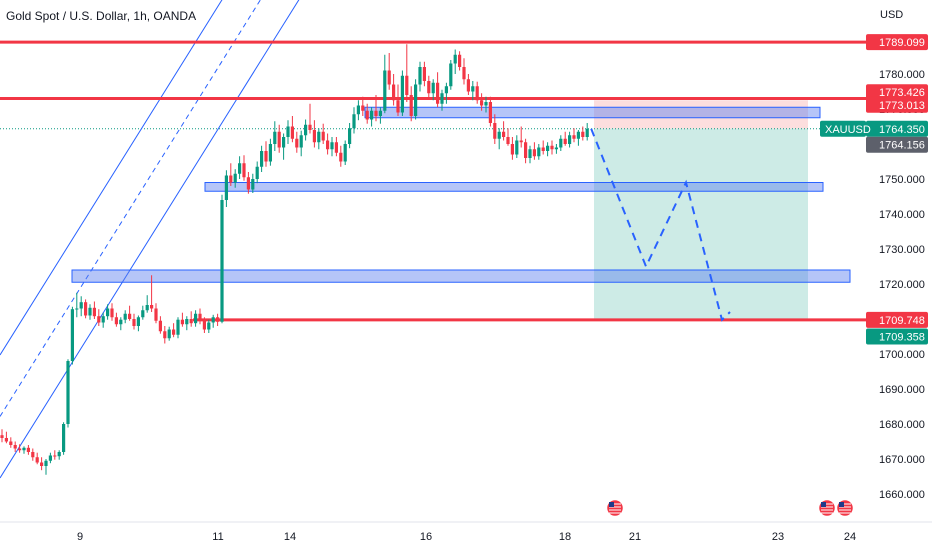  Describe the element at coordinates (217, 537) in the screenshot. I see `x-tick-label: 11` at that location.